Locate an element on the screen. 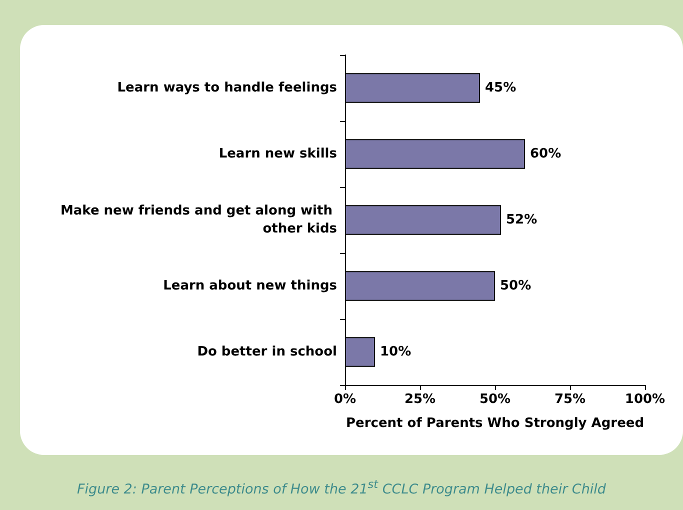  x-tick-label: 50% is located at coordinates (495, 399).